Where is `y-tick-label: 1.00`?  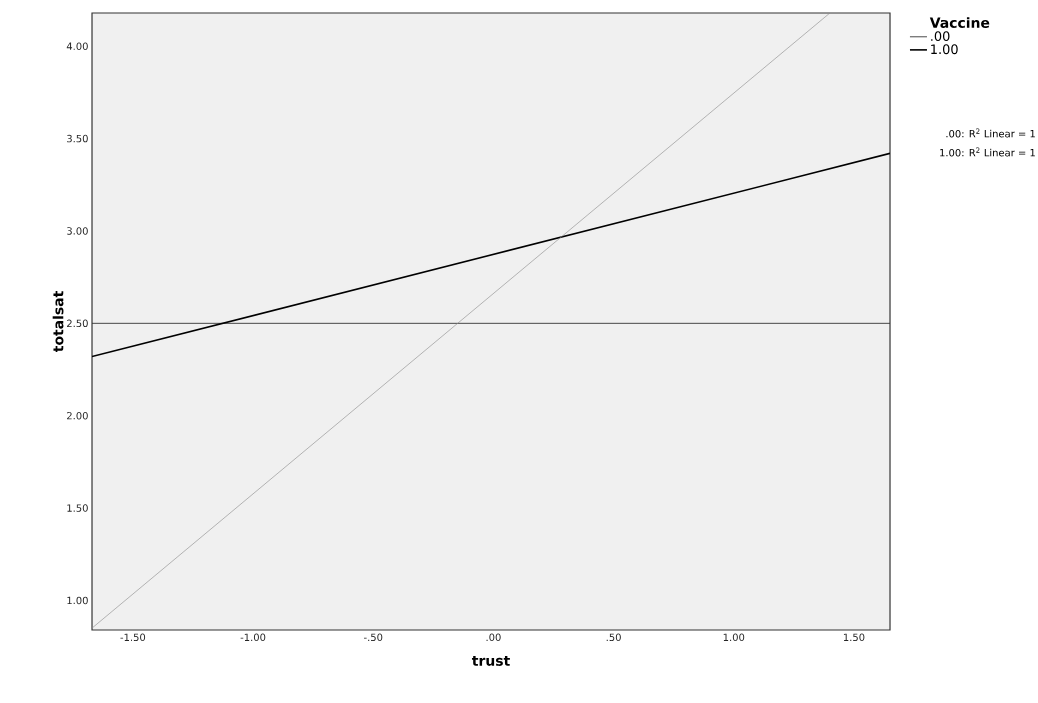 y-tick-label: 1.00 is located at coordinates (77, 600).